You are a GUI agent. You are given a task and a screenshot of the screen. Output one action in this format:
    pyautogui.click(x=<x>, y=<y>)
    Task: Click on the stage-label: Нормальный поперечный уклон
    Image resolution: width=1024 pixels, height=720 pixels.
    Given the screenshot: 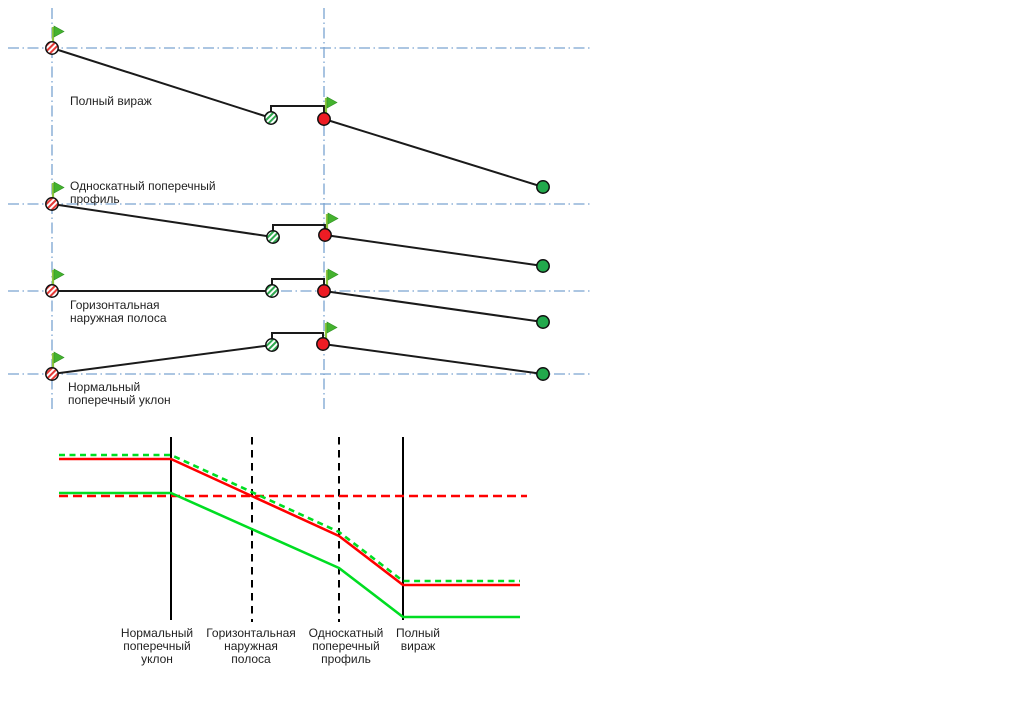 What is the action you would take?
    pyautogui.click(x=157, y=646)
    